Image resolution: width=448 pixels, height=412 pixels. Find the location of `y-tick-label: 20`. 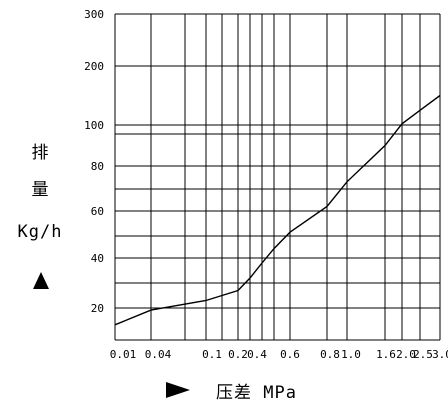

y-tick-label: 20 is located at coordinates (97, 308).